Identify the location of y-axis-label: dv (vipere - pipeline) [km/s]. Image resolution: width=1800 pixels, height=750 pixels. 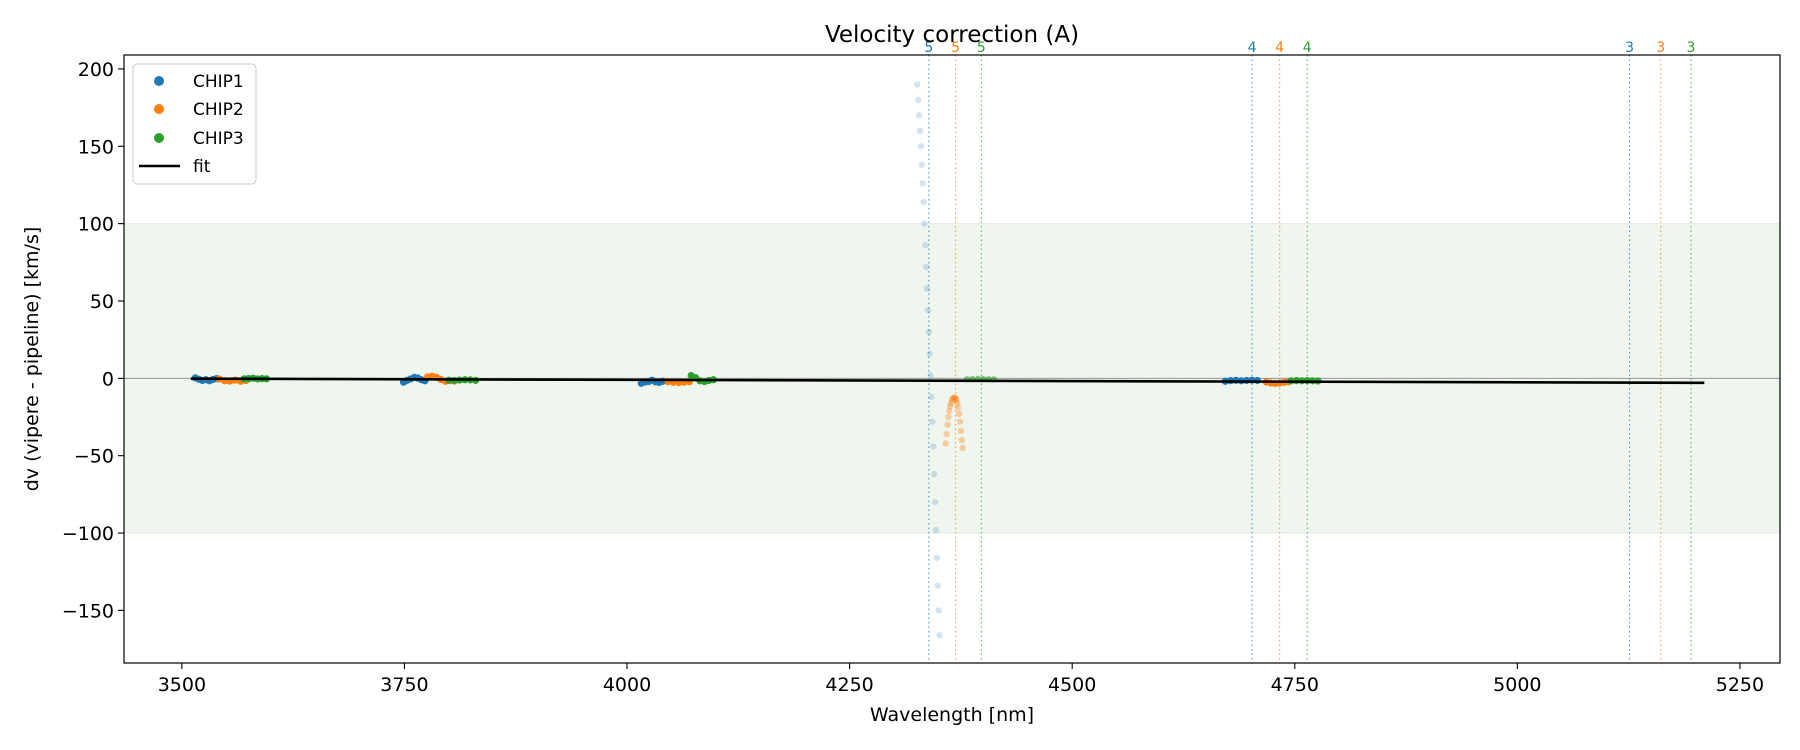
(32, 359).